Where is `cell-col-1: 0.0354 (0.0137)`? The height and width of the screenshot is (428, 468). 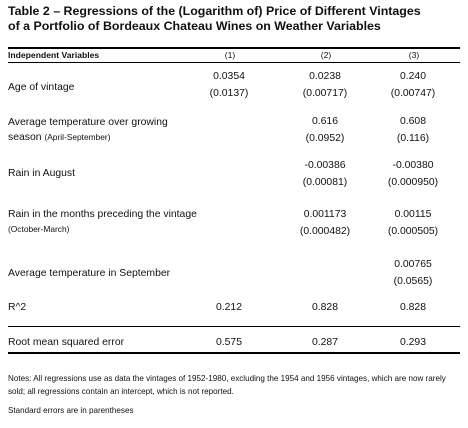 cell-col-1: 0.0354 (0.0137) is located at coordinates (229, 85).